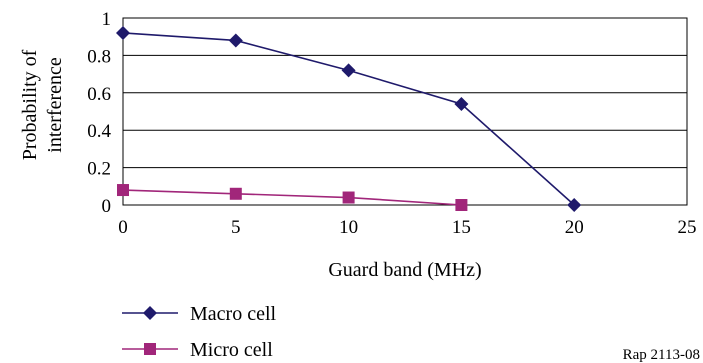 The height and width of the screenshot is (363, 703). I want to click on figure-credit: Rap 2113-08, so click(661, 355).